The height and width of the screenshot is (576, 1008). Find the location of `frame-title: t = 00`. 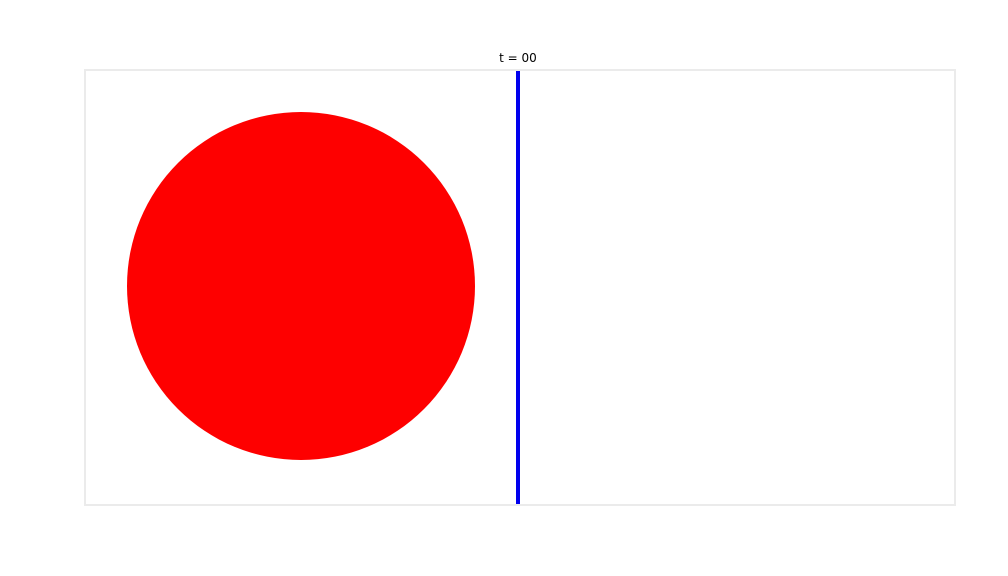

frame-title: t = 00 is located at coordinates (504, 58).